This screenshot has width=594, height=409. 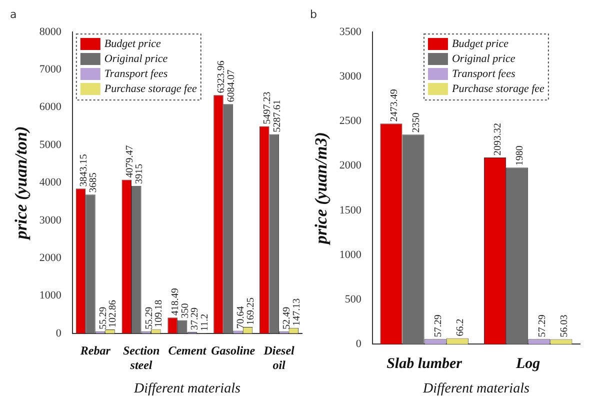 What do you see at coordinates (460, 327) in the screenshot?
I see `data-label: 66.2` at bounding box center [460, 327].